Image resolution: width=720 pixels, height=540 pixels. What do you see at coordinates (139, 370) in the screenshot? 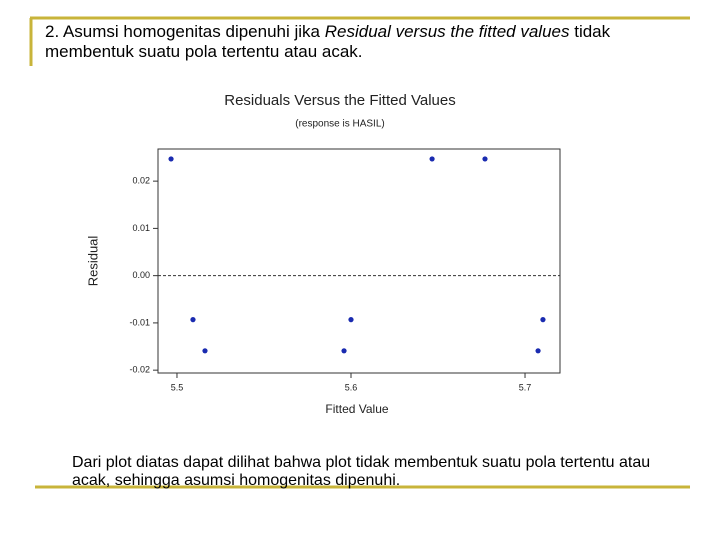
I see `y-tick-label: -0.02` at bounding box center [139, 370].